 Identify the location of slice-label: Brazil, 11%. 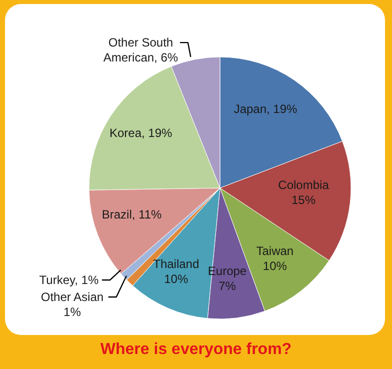
(132, 214).